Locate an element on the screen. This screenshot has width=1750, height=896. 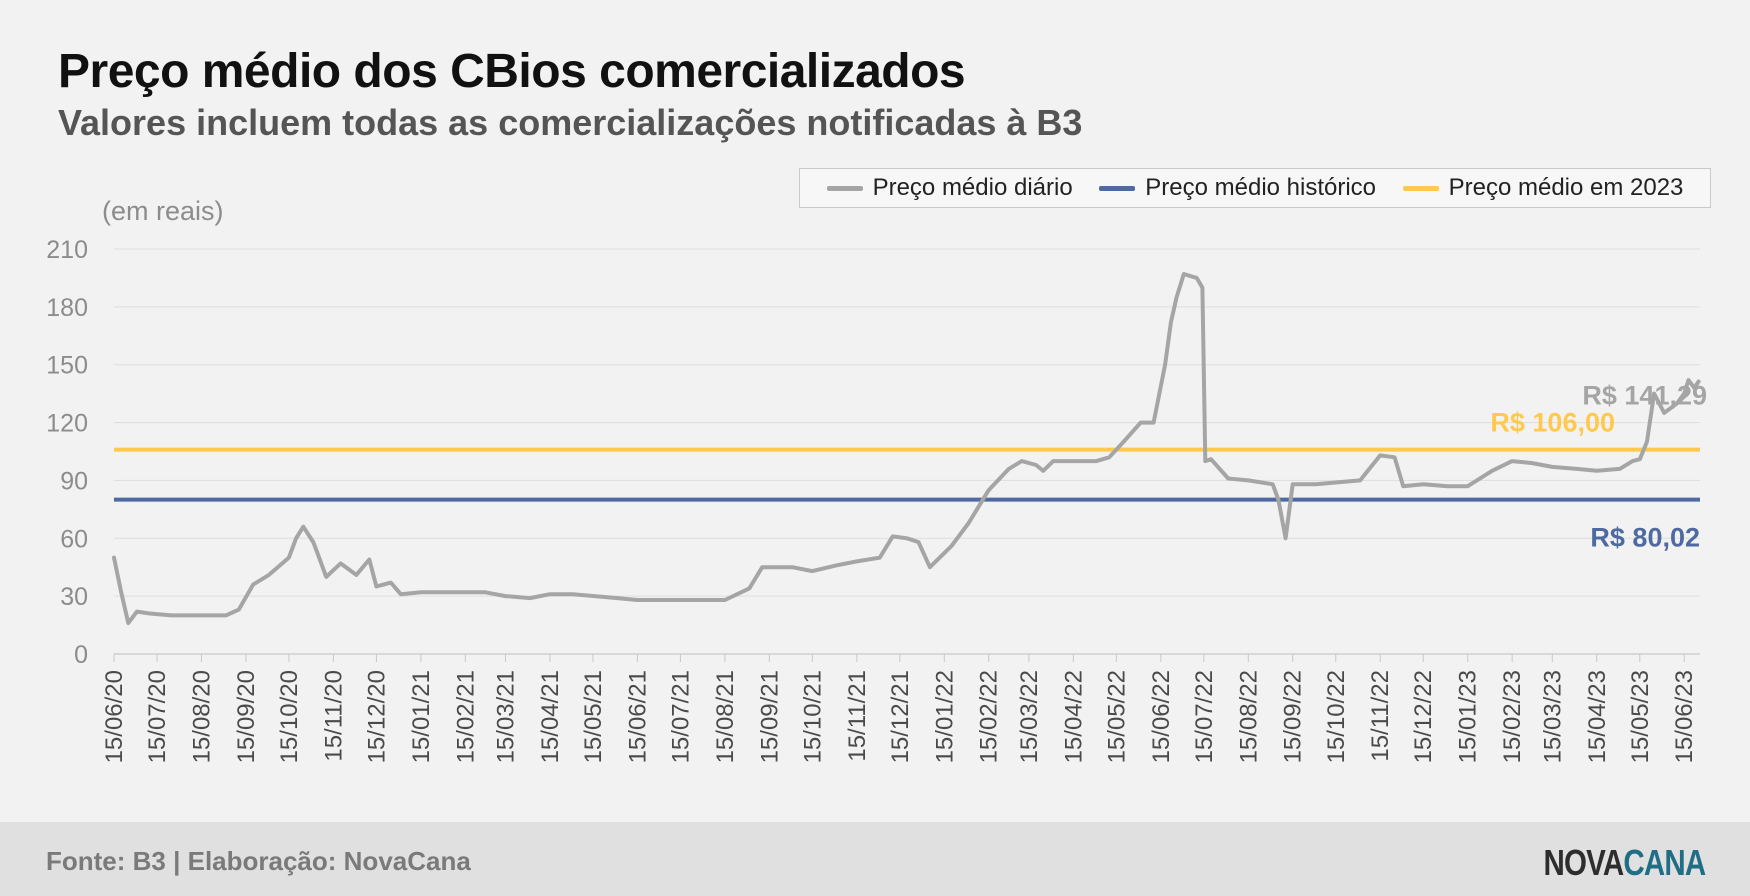
x-tick-label: 15/02/22 is located at coordinates (989, 716).